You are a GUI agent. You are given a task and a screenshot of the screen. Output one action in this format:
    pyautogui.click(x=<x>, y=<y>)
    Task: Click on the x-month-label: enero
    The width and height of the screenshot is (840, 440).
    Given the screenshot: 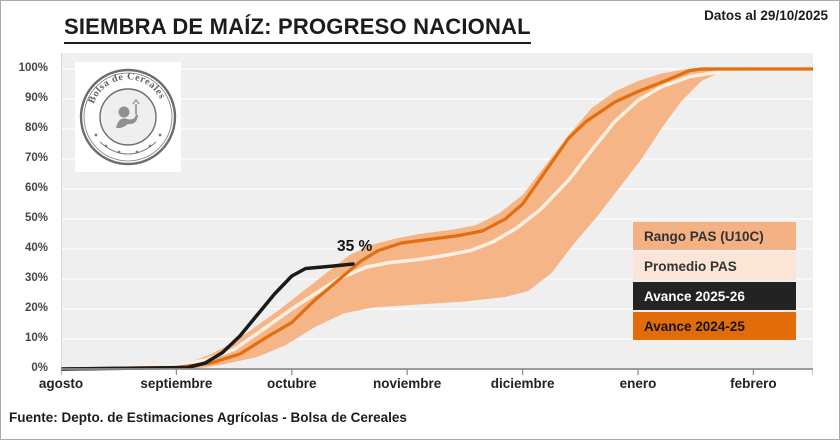 What is the action you would take?
    pyautogui.click(x=638, y=383)
    